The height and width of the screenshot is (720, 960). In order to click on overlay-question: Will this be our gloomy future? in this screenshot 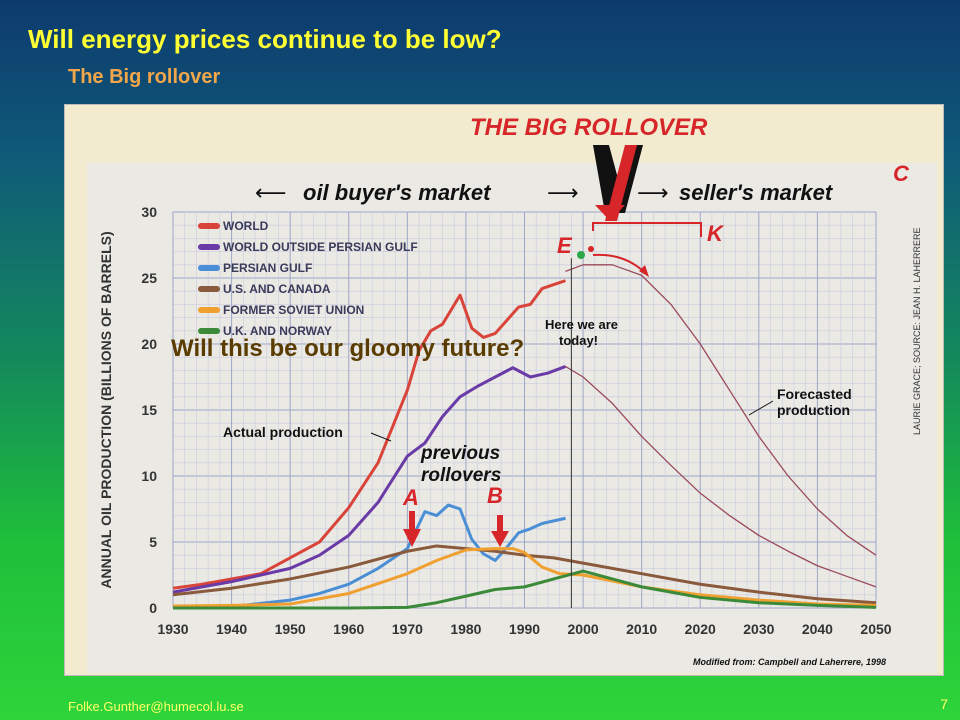, I will do `click(348, 348)`.